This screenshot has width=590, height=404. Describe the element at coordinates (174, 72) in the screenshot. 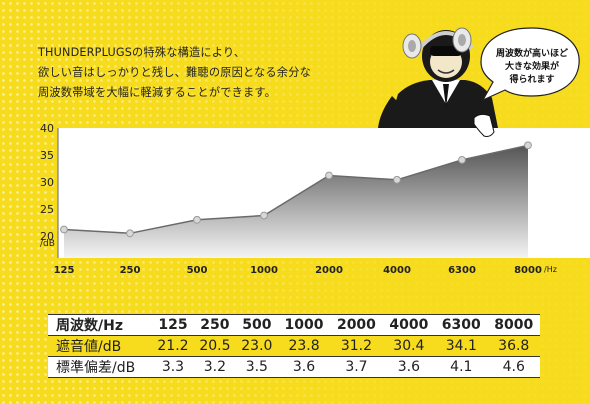

I see `intro-text-line-2: 欲しい音はしっかりと残し、難聴の原因となる余分な` at that location.